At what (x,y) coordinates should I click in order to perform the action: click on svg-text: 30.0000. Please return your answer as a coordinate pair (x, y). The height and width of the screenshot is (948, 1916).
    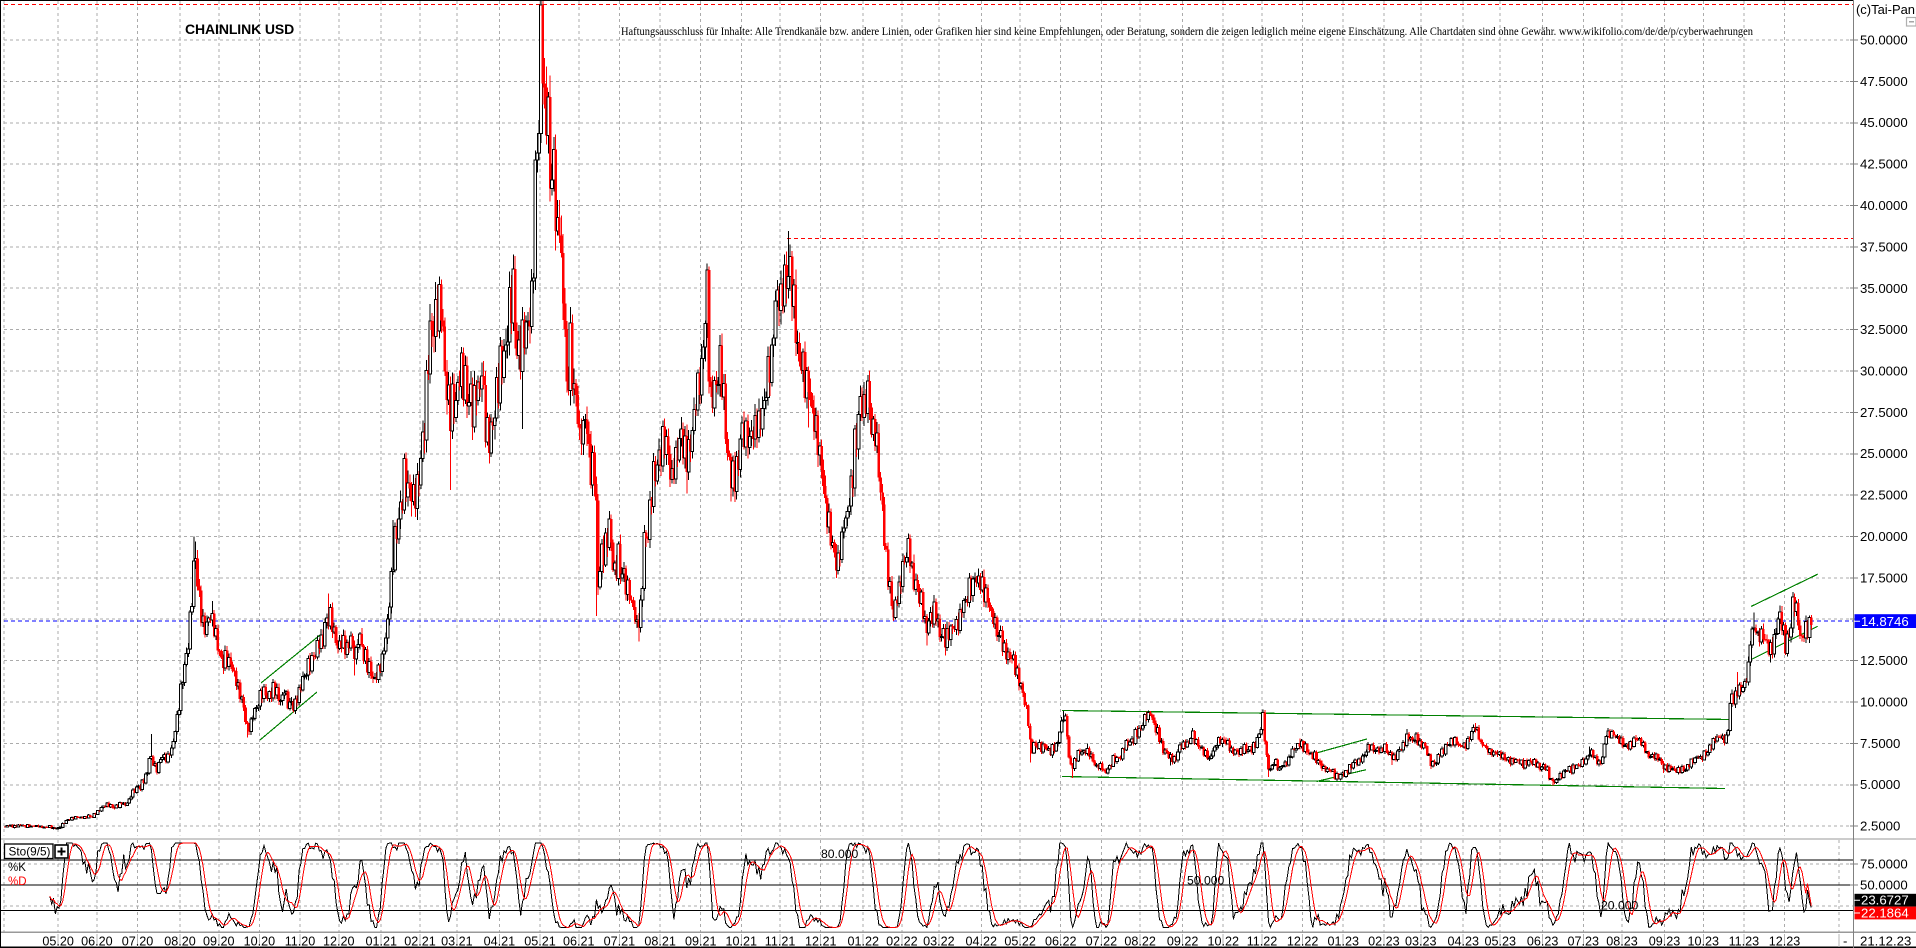
    Looking at the image, I should click on (1884, 371).